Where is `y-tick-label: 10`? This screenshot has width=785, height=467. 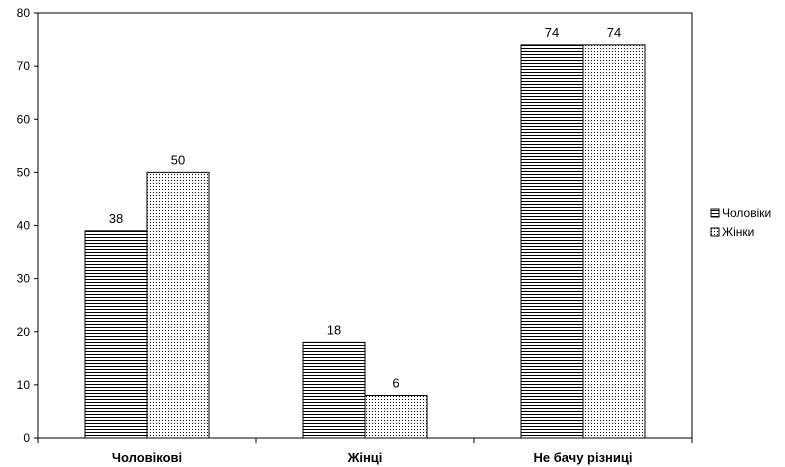 y-tick-label: 10 is located at coordinates (24, 385).